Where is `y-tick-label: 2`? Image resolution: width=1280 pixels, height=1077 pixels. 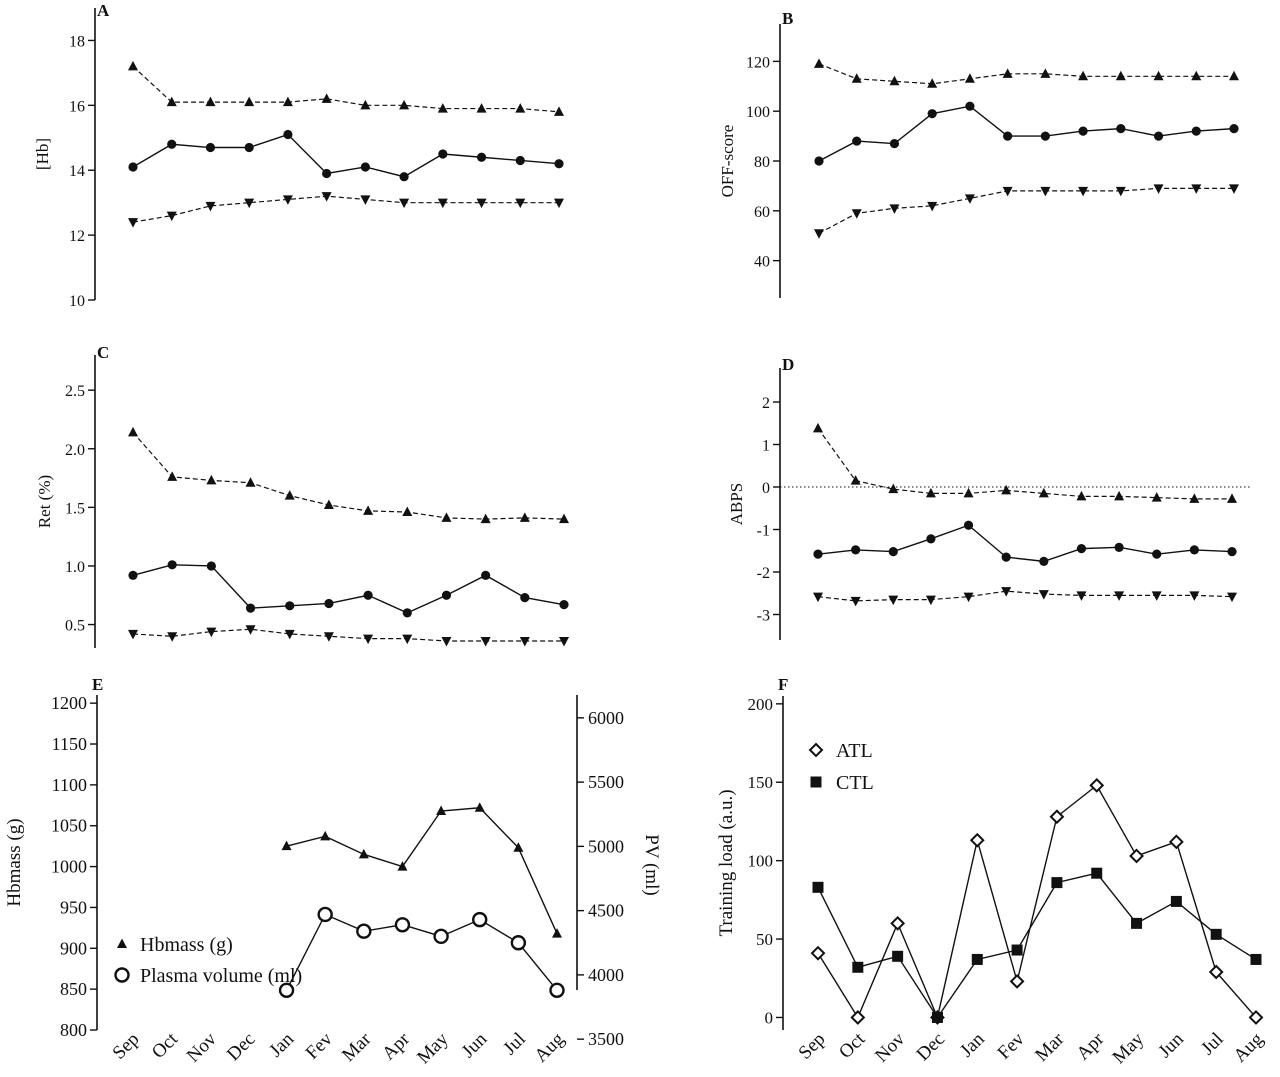
y-tick-label: 2 is located at coordinates (766, 403).